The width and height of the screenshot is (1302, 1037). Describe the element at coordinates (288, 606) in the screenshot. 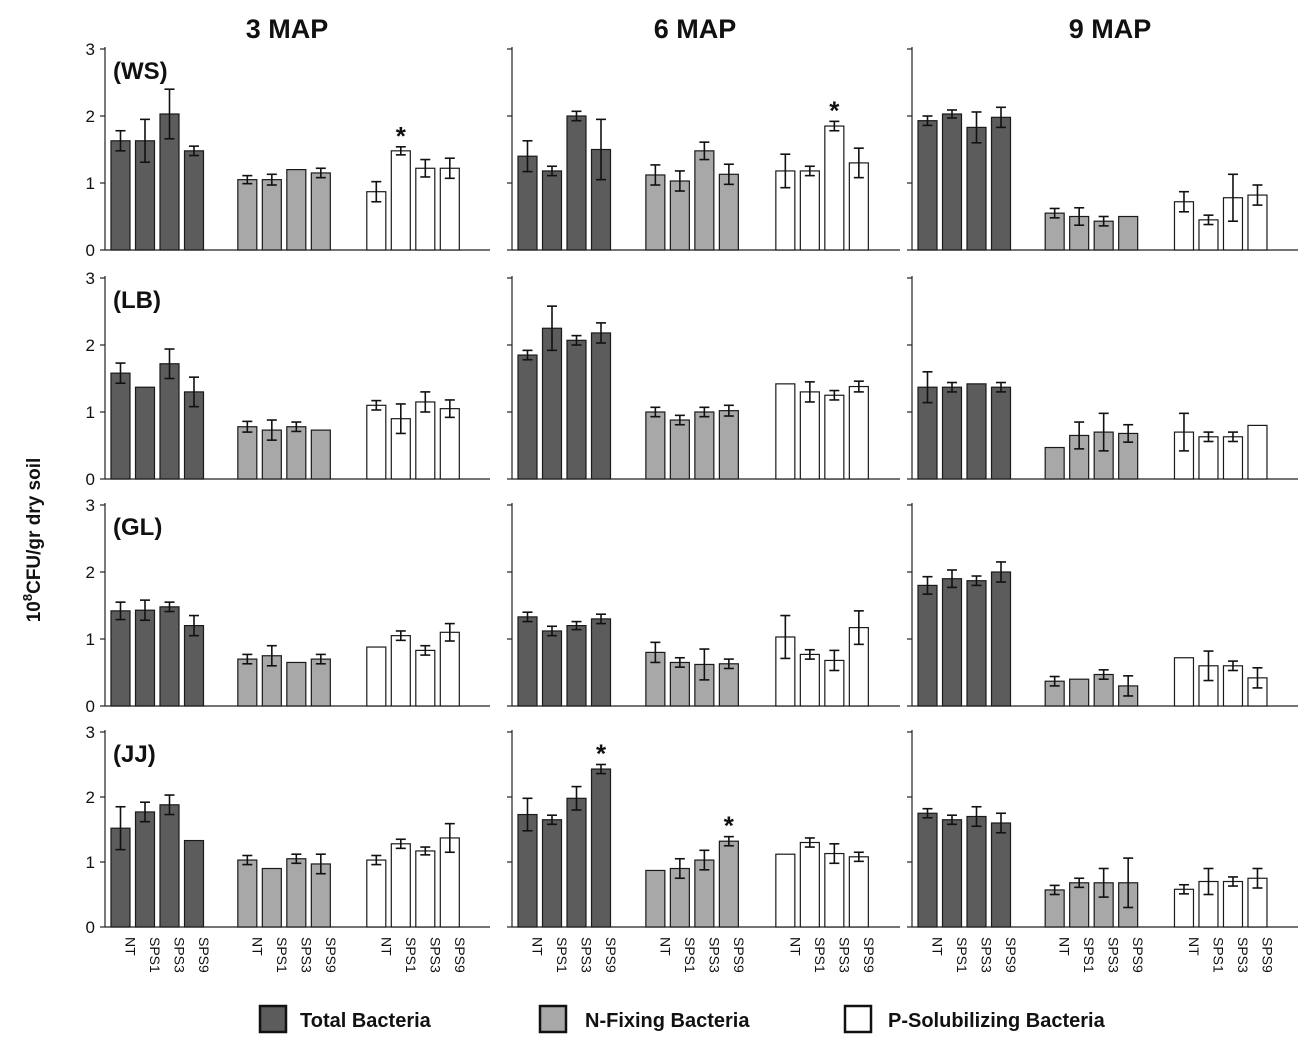

I see `panel-gl-3-map: 0 1 2 3 (GL)` at that location.